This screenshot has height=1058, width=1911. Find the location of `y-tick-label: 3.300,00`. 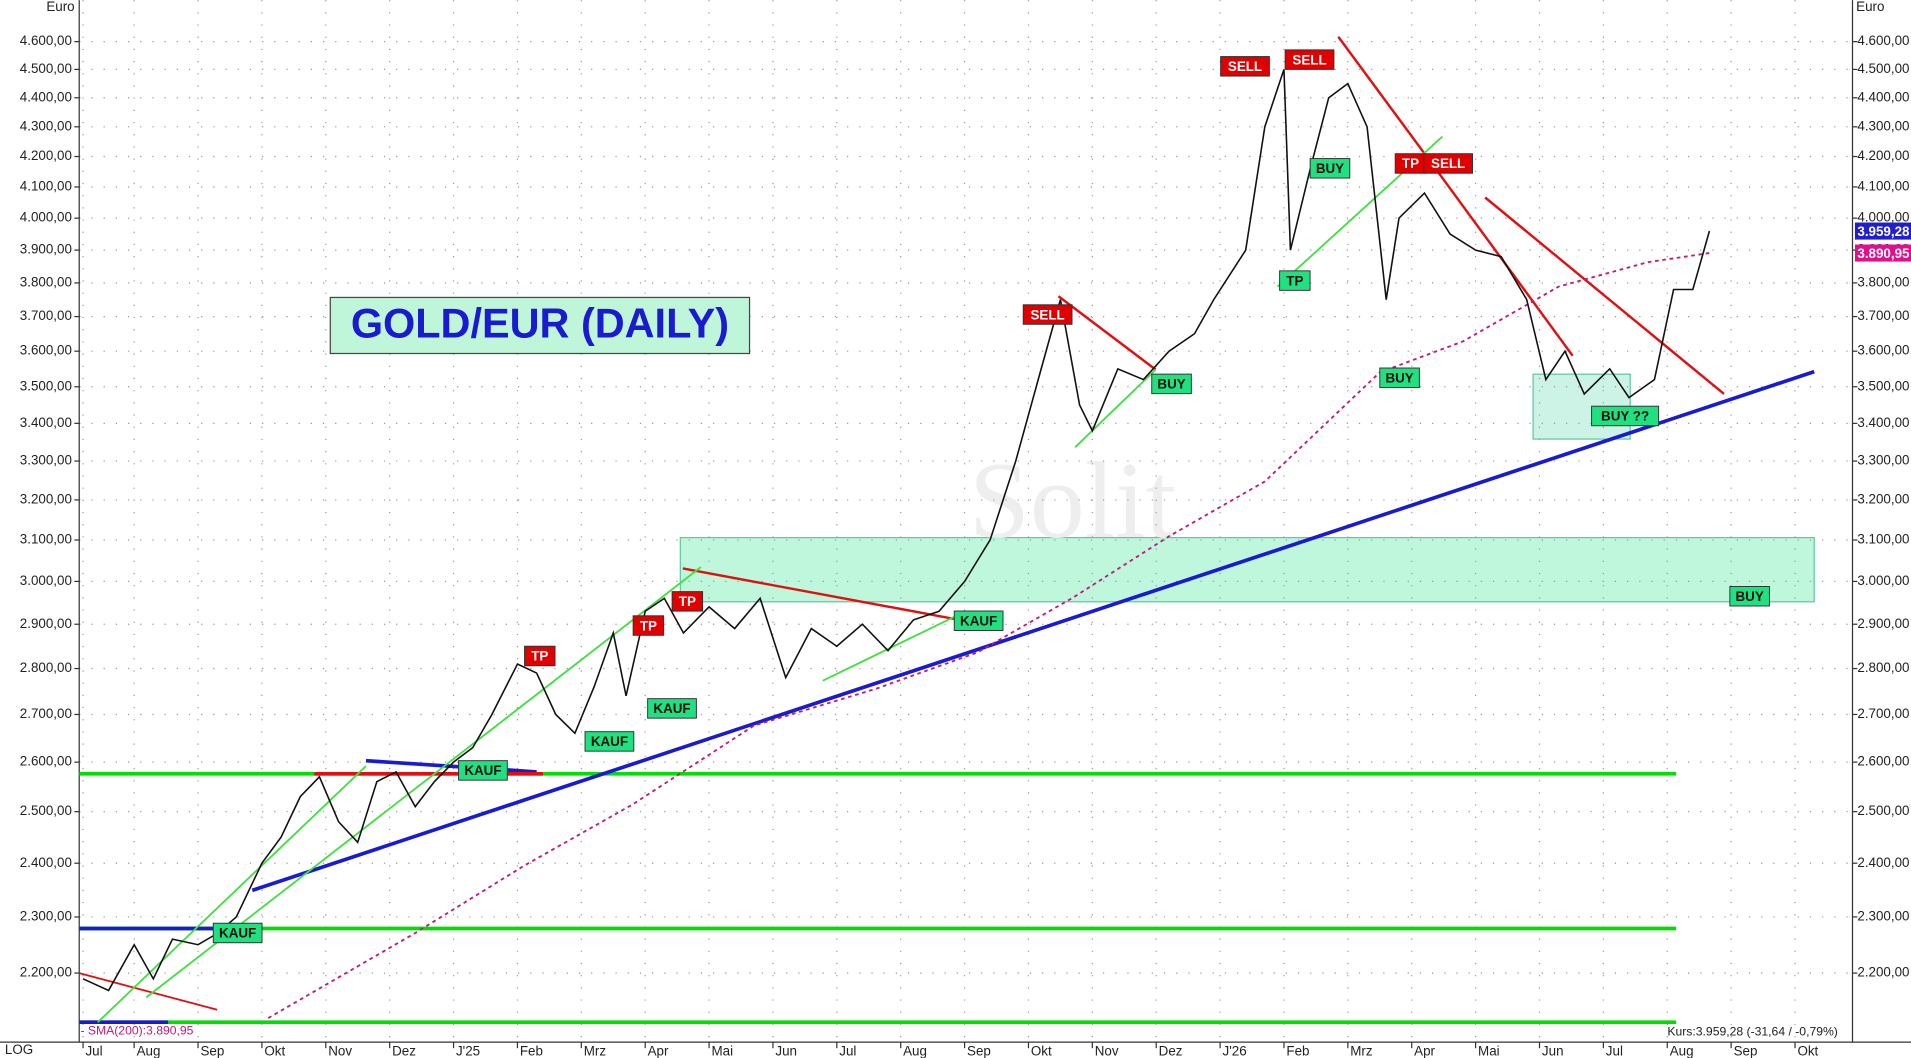

y-tick-label: 3.300,00 is located at coordinates (46, 460).